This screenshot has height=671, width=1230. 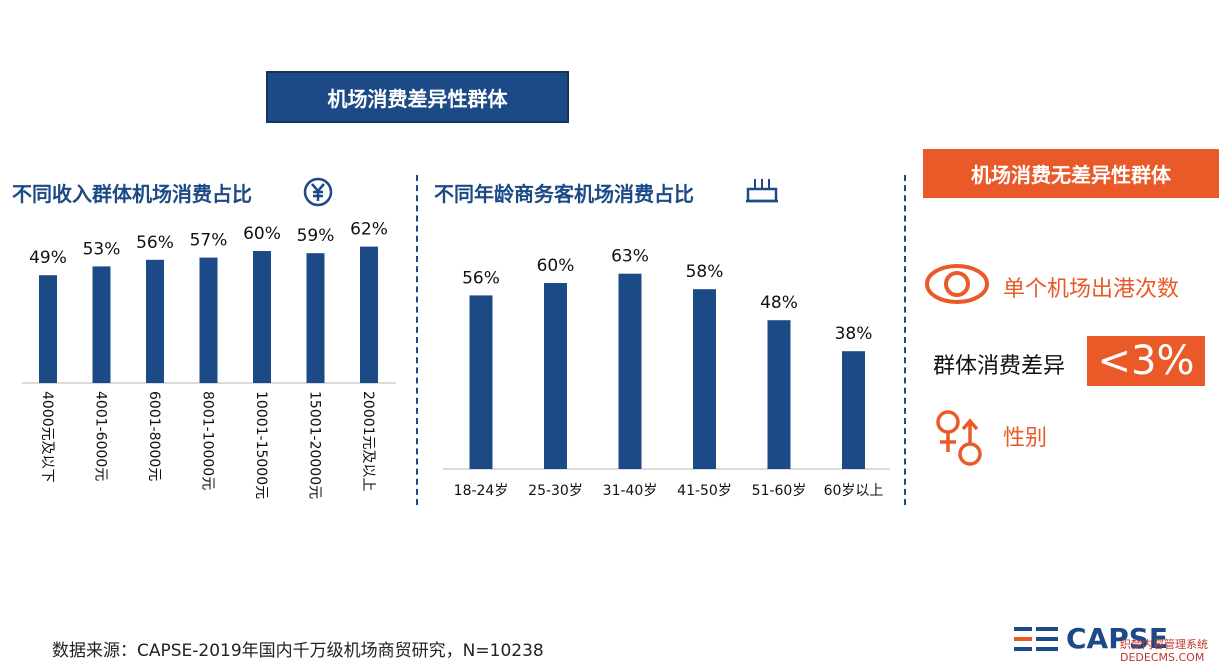 What do you see at coordinates (481, 278) in the screenshot?
I see `age-value-label: 56%` at bounding box center [481, 278].